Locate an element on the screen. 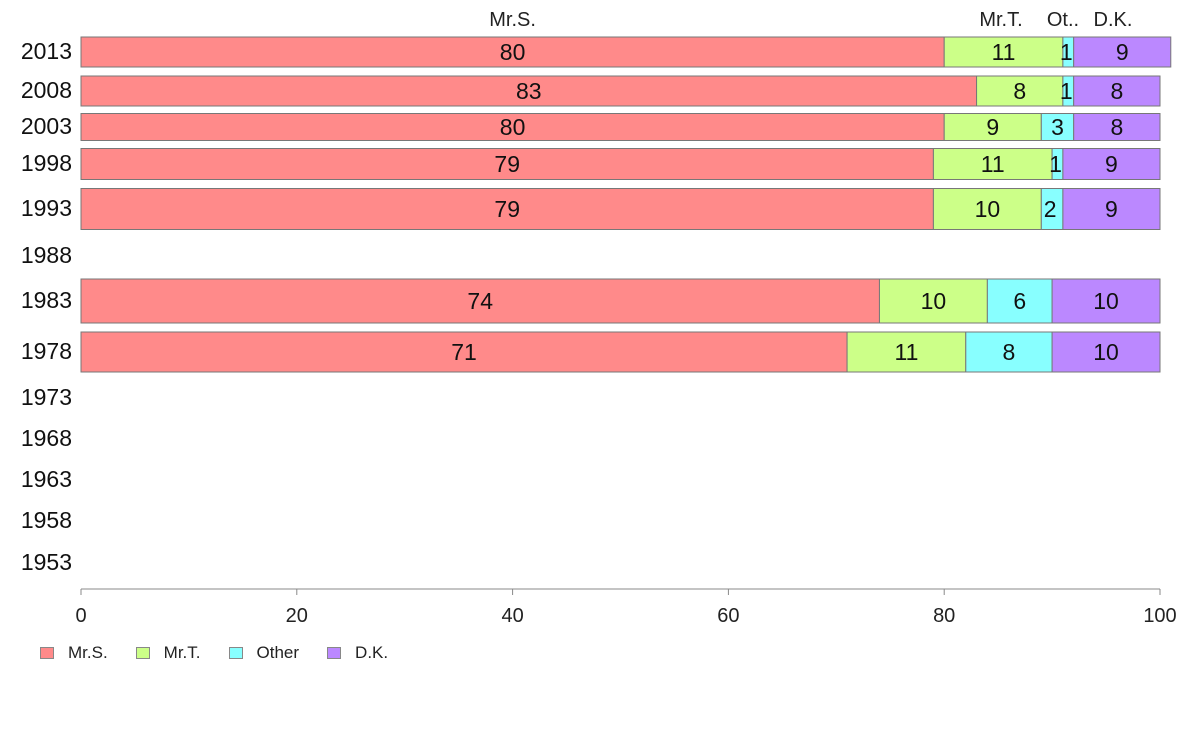  bar-1993-mrt is located at coordinates (987, 209).